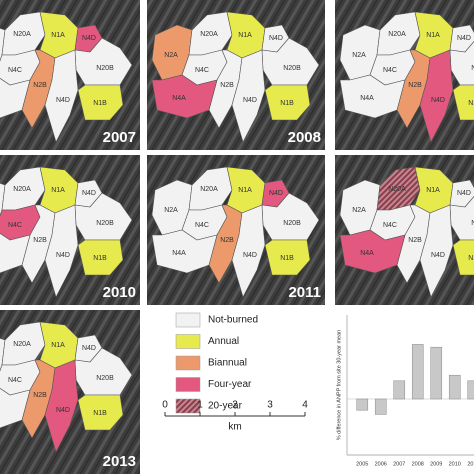 The width and height of the screenshot is (474, 474). I want to click on year-label: 2007, so click(119, 137).